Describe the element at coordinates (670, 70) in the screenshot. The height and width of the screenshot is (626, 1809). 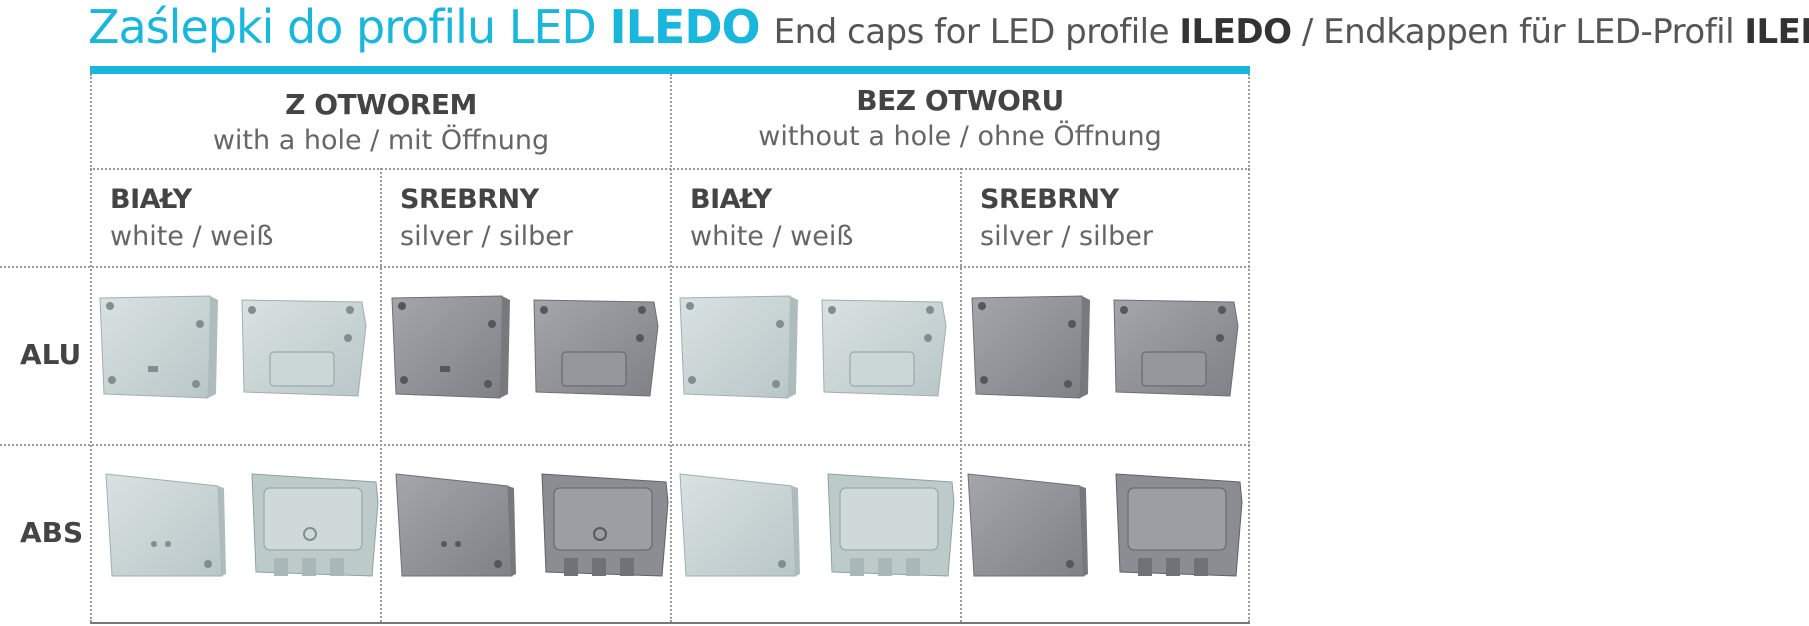
I see `accent-bar` at that location.